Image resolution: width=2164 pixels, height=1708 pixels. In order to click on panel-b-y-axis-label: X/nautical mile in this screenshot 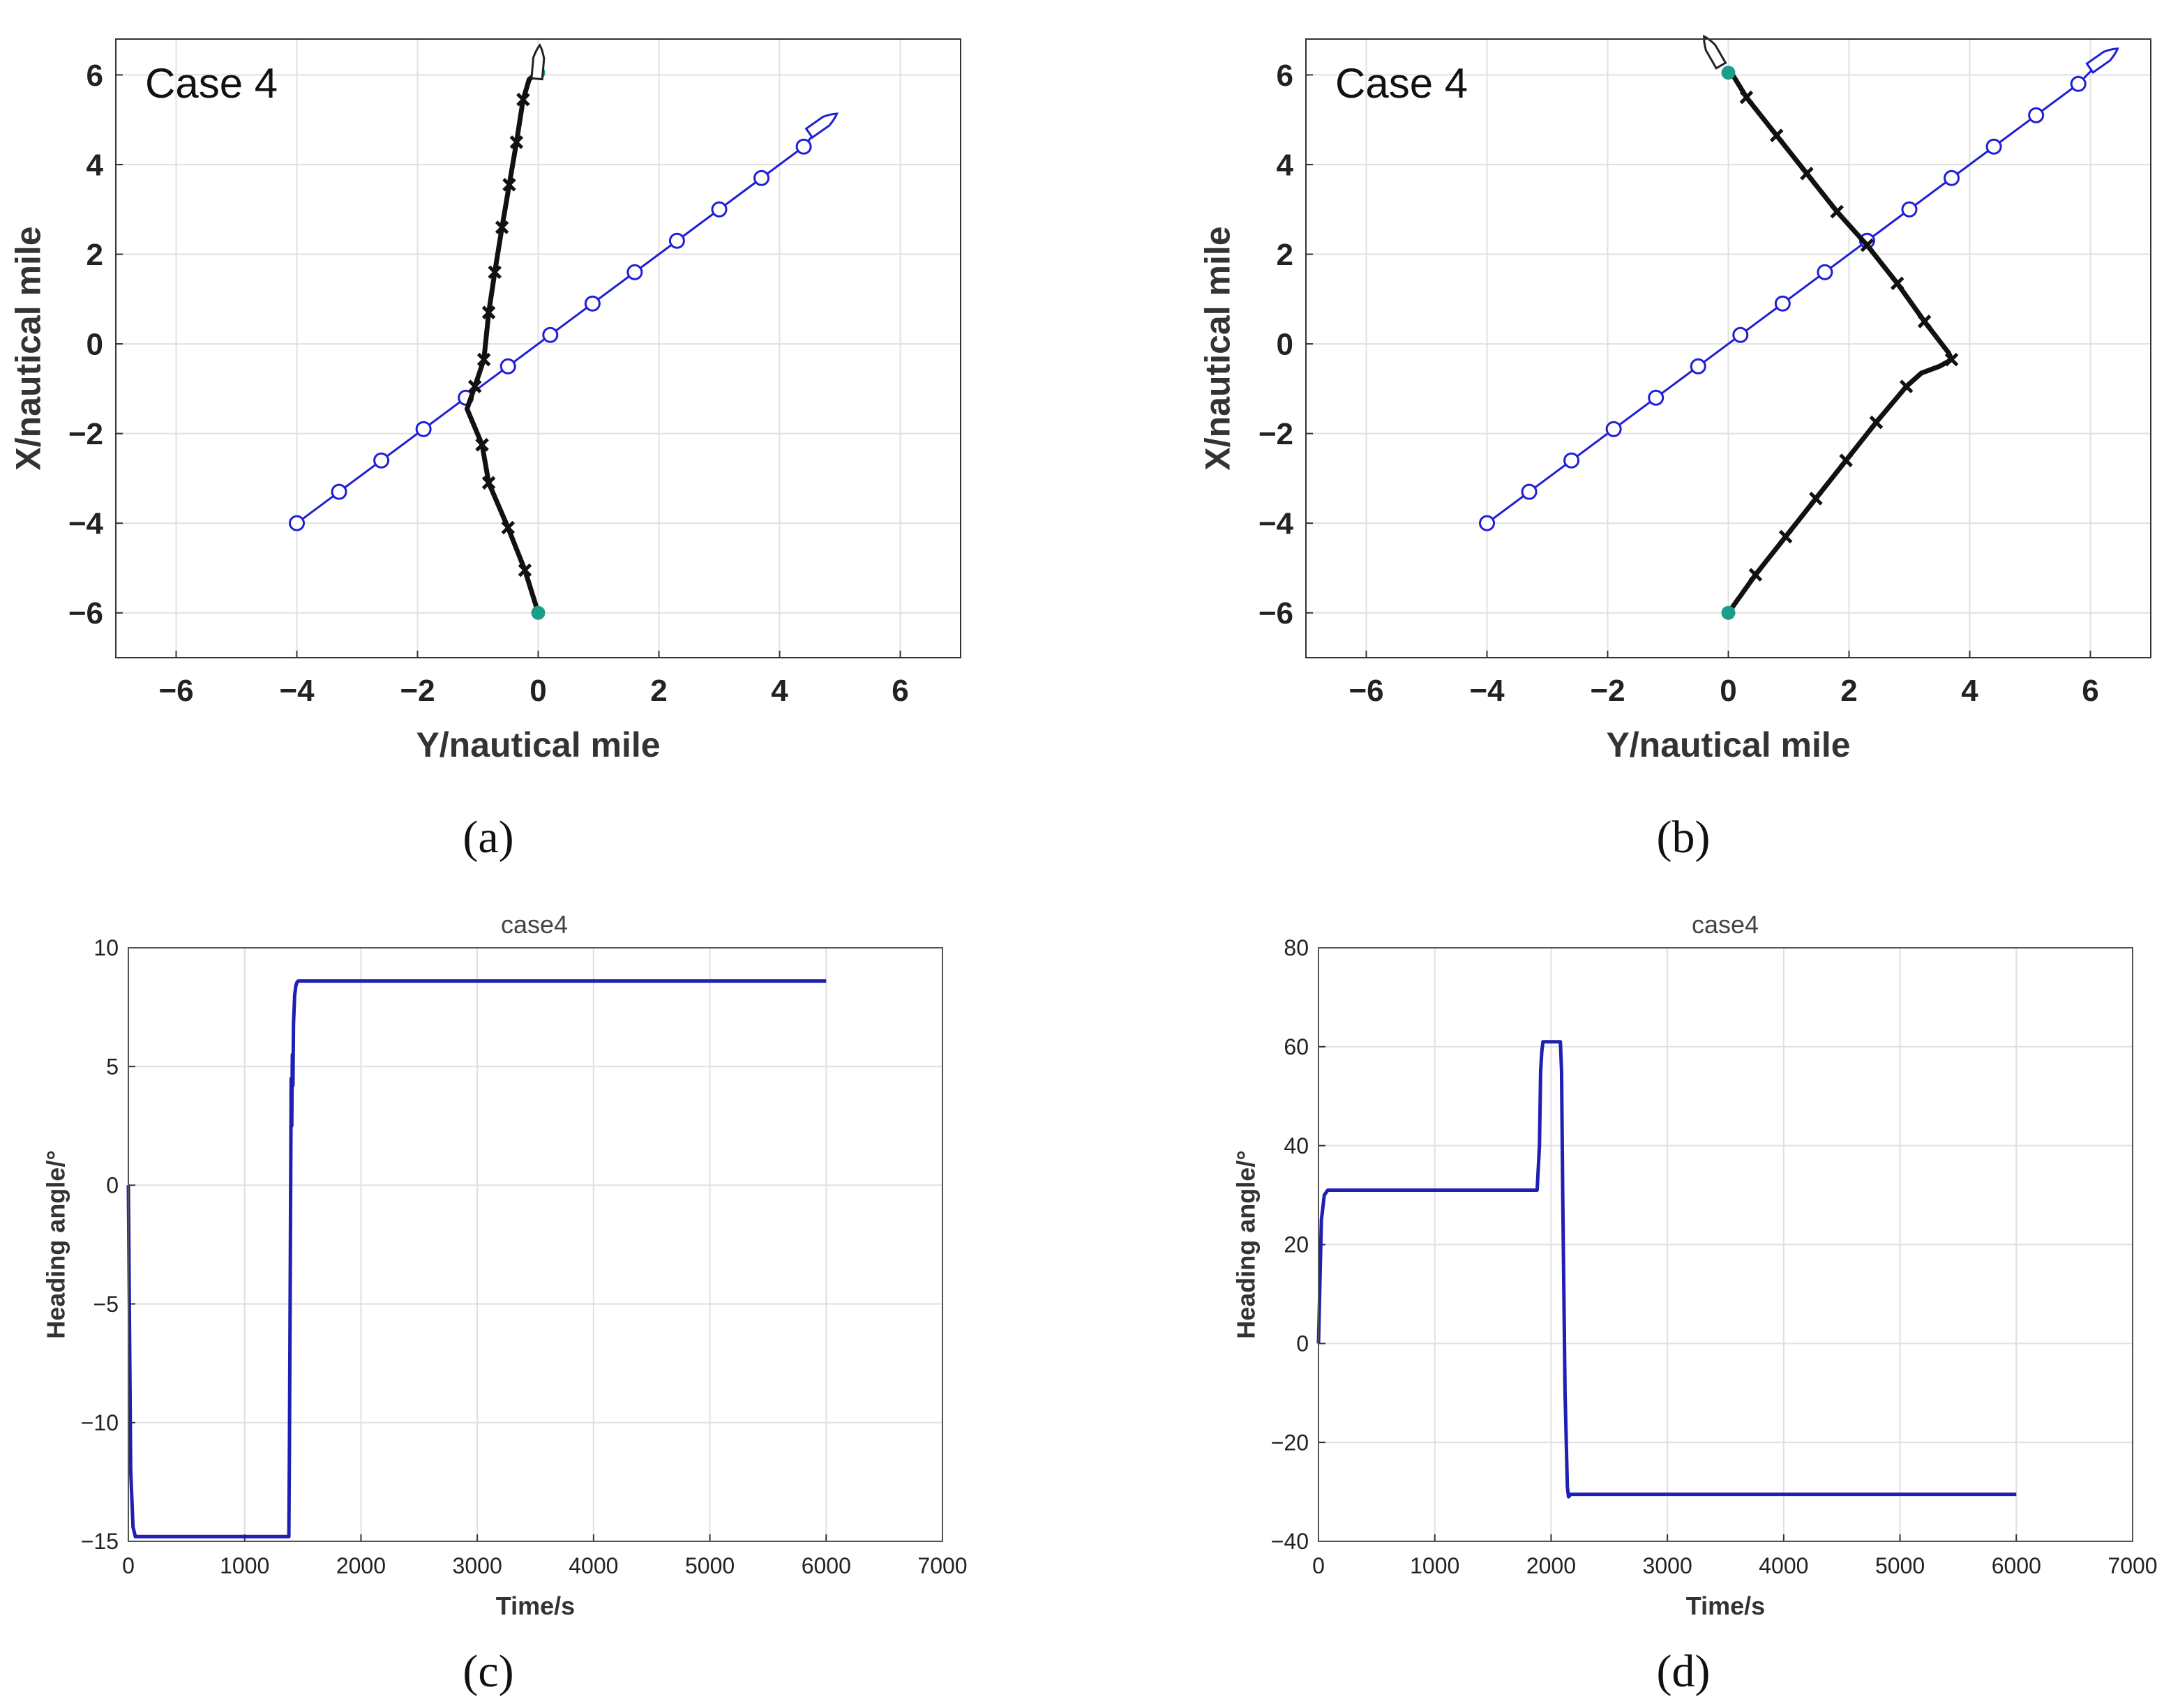, I will do `click(1218, 348)`.